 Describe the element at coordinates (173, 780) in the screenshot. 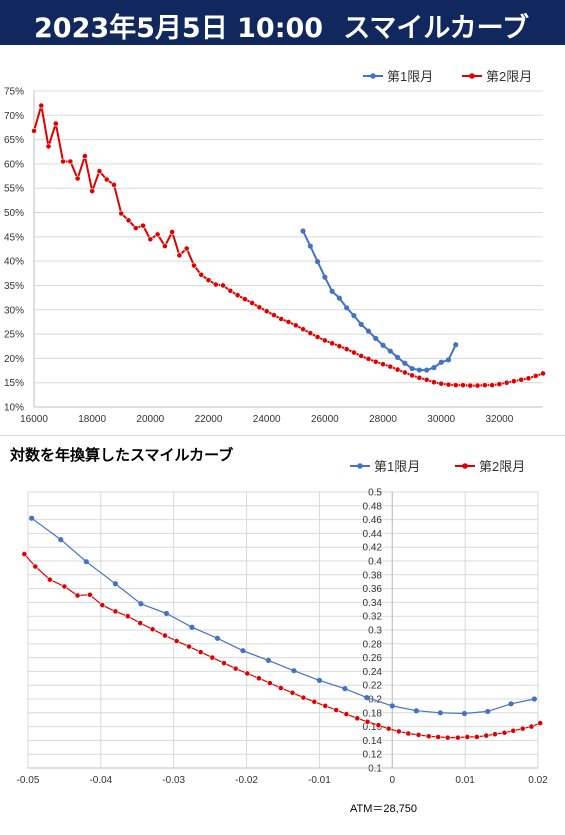

I see `x-tick-label: -0.03` at that location.